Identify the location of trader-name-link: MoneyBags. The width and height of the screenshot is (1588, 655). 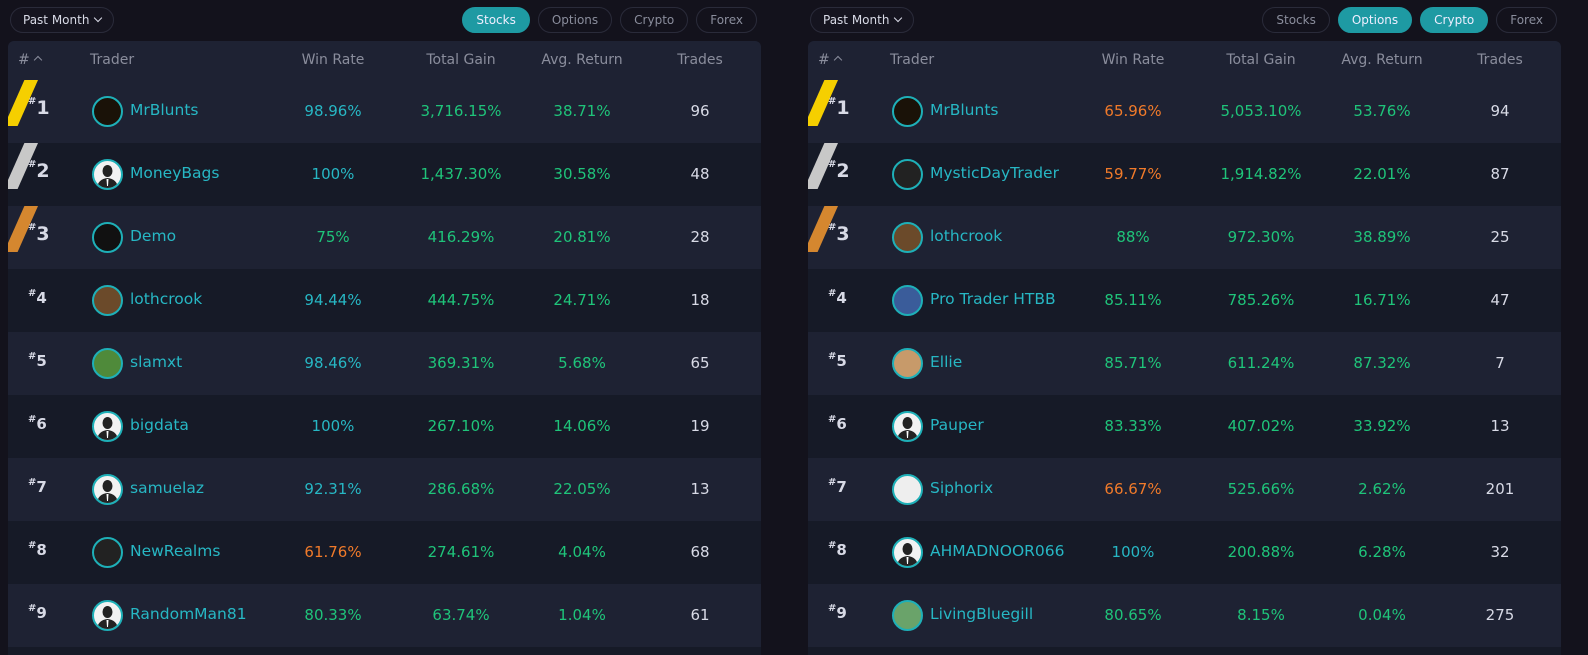
(175, 173).